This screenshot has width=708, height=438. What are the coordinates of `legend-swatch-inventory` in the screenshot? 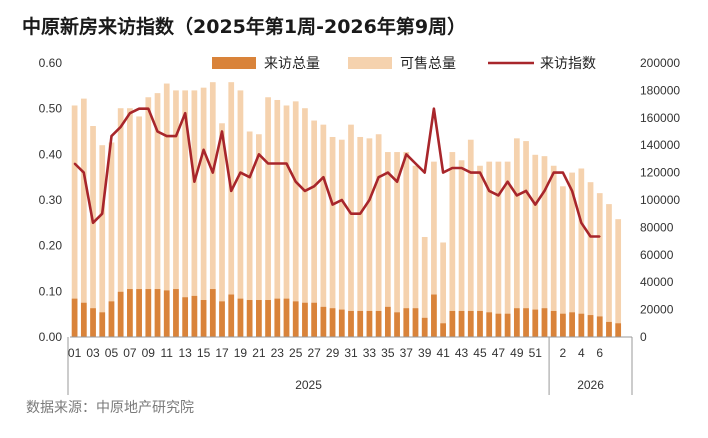 It's located at (370, 63).